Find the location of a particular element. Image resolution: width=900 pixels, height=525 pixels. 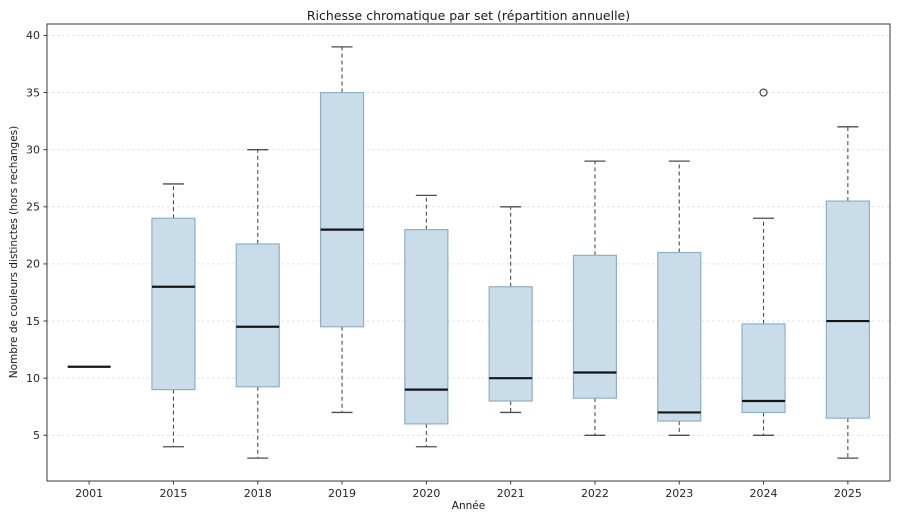

x-axis-label: Année is located at coordinates (468, 506).